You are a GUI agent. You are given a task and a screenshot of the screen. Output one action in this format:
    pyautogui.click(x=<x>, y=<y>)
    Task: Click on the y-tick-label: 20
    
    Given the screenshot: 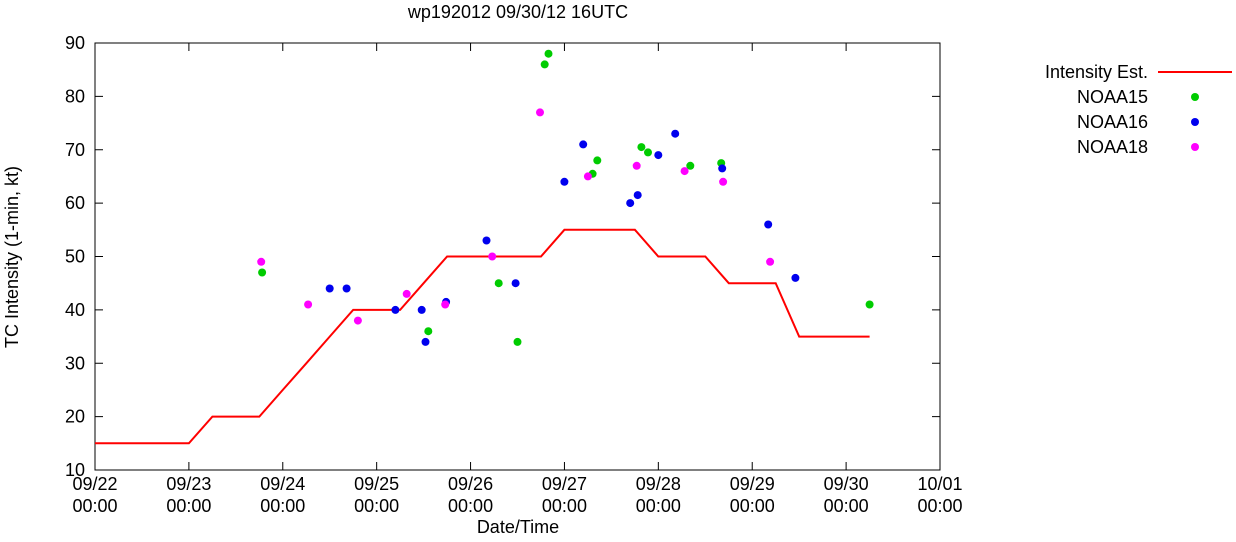 What is the action you would take?
    pyautogui.click(x=75, y=417)
    